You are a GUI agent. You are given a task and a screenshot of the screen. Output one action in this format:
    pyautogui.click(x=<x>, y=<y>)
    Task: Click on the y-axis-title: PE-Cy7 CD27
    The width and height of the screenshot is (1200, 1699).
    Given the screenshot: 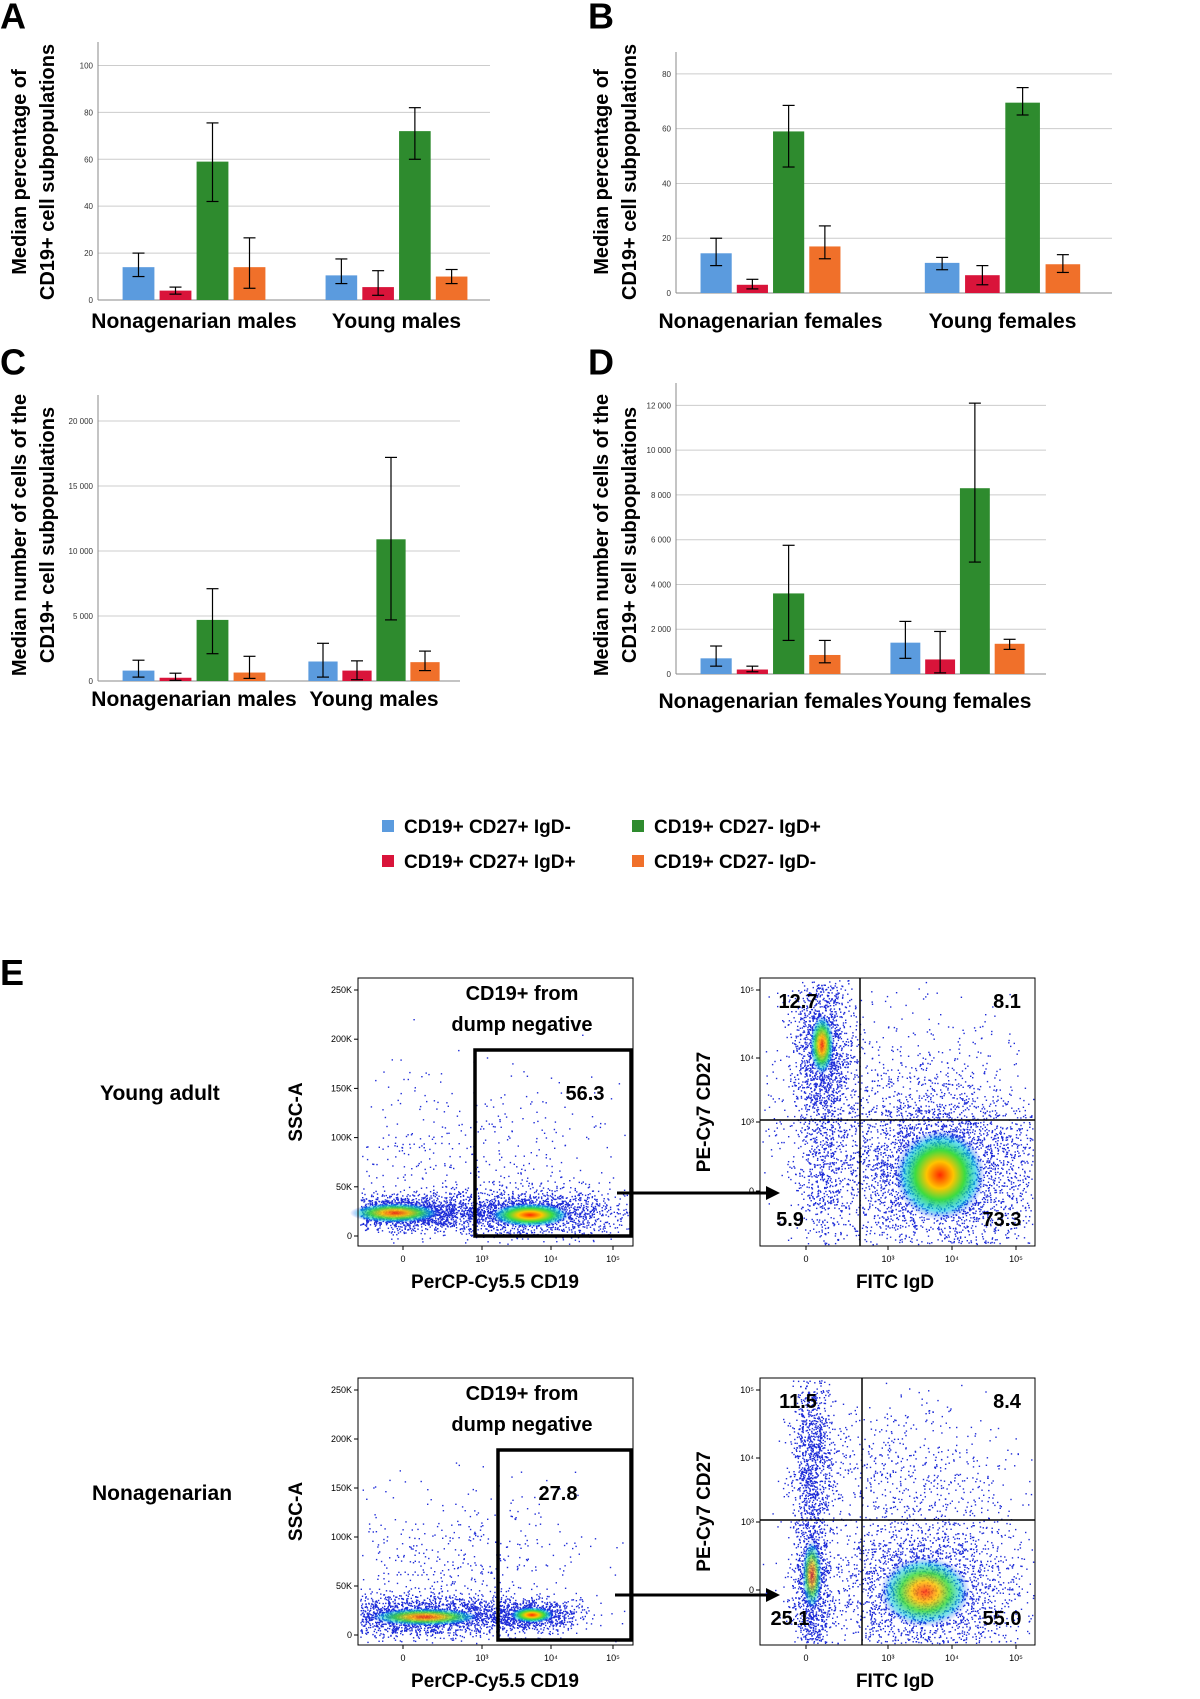 What is the action you would take?
    pyautogui.click(x=704, y=1511)
    